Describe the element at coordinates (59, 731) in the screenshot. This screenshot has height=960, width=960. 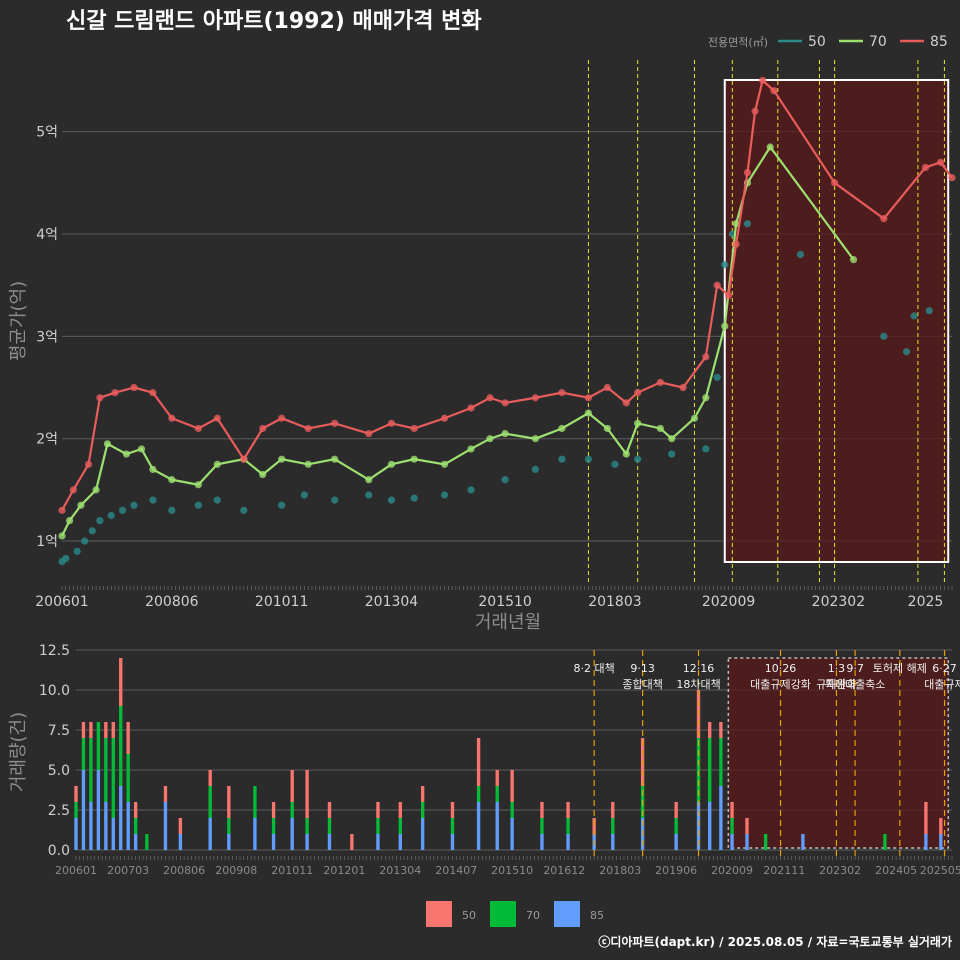
I see `y-tick-label: 7.5` at that location.